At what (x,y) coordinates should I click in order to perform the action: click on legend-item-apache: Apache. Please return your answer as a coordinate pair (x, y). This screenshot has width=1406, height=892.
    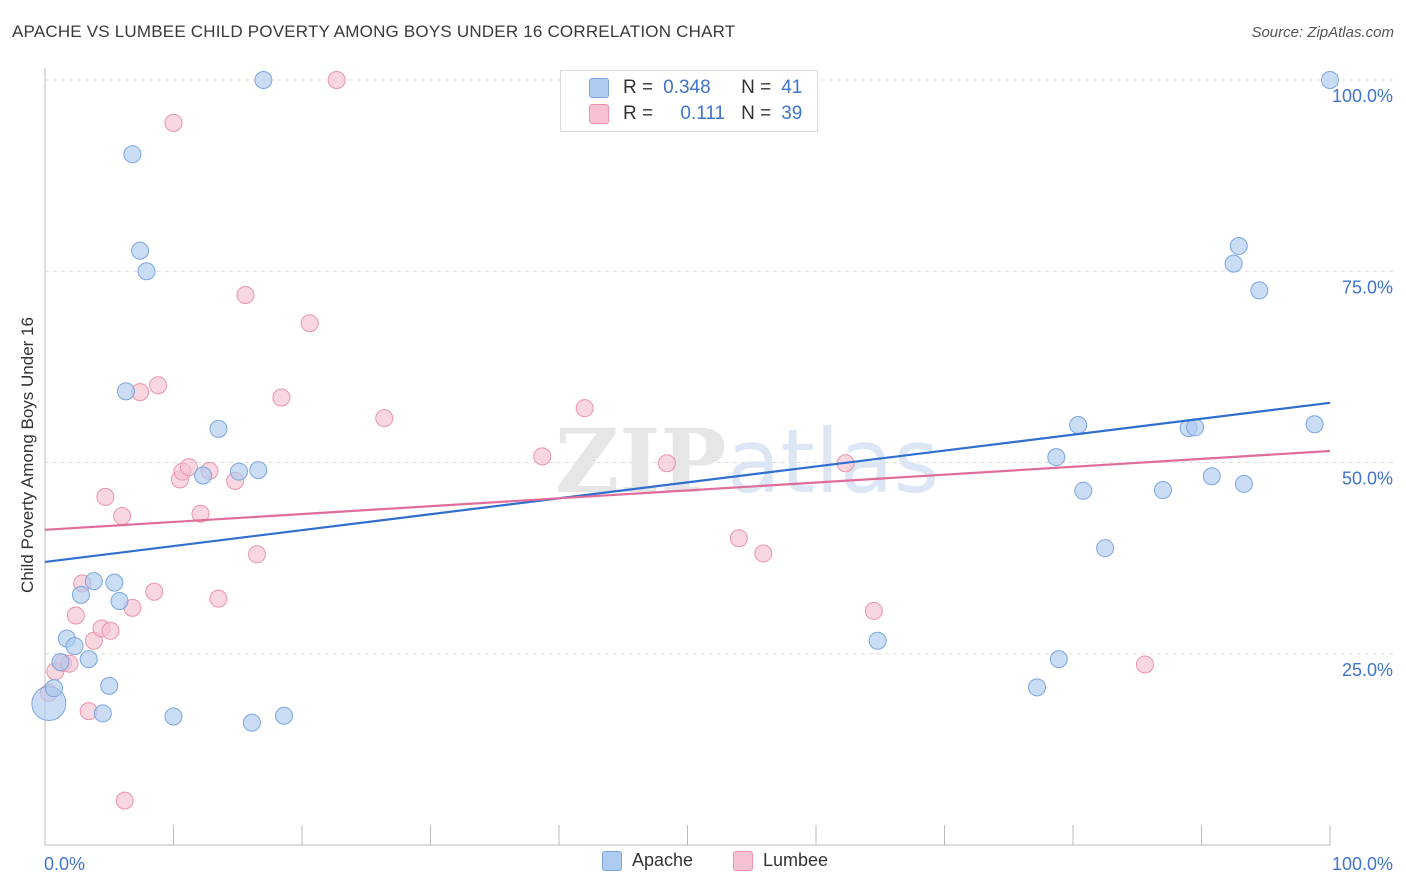
    Looking at the image, I should click on (647, 860).